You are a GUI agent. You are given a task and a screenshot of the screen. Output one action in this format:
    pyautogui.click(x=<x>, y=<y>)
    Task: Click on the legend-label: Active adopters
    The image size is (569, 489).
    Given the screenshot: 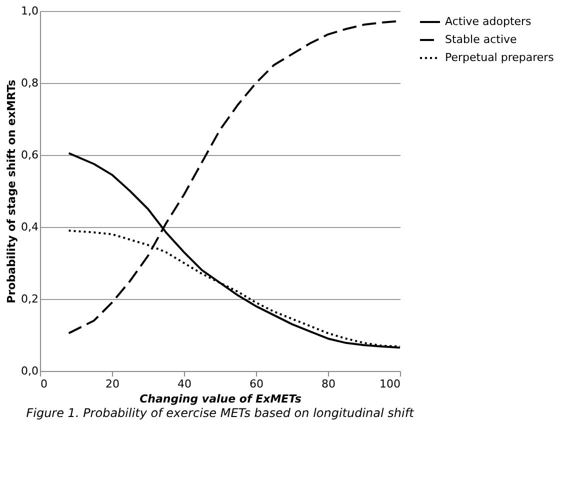 What is the action you would take?
    pyautogui.click(x=488, y=21)
    